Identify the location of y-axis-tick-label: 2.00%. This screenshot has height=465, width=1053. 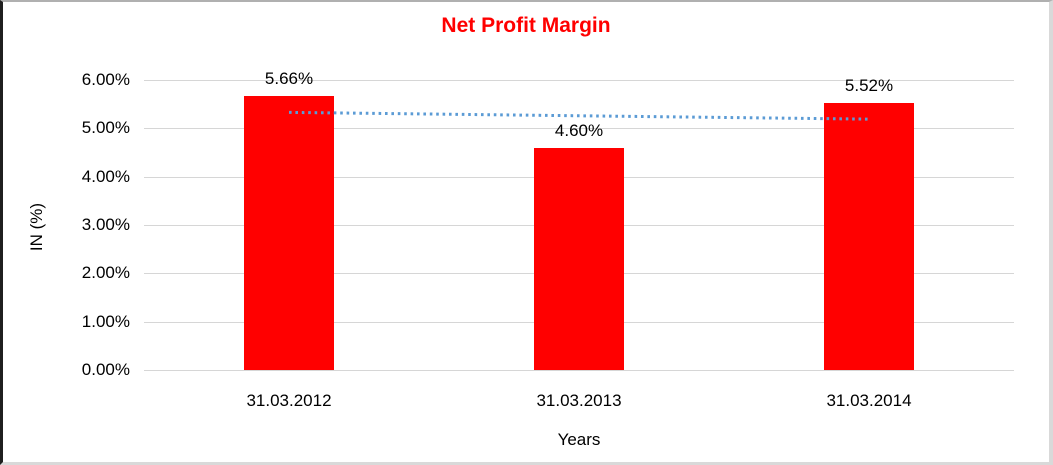
(105, 273).